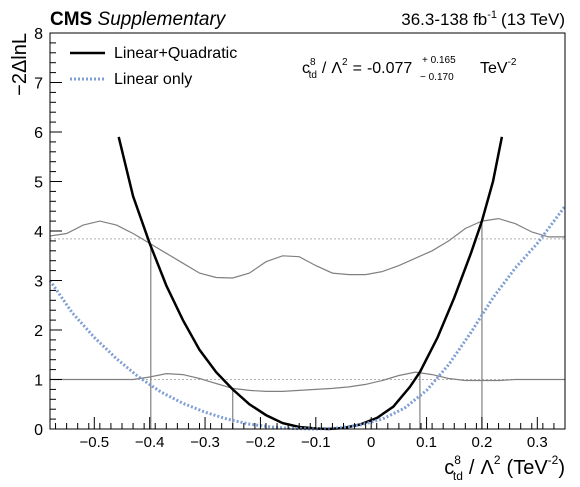 This screenshot has height=487, width=580. I want to click on x-tick-label: −0.2, so click(261, 442).